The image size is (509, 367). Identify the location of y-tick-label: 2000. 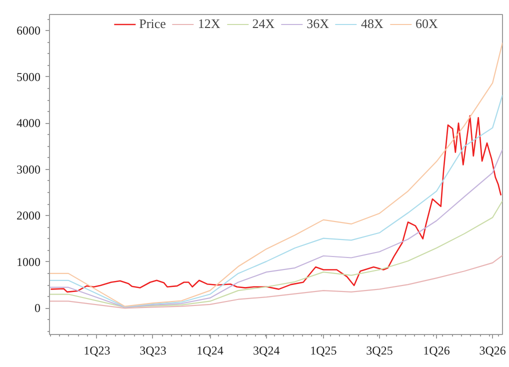
(28, 215).